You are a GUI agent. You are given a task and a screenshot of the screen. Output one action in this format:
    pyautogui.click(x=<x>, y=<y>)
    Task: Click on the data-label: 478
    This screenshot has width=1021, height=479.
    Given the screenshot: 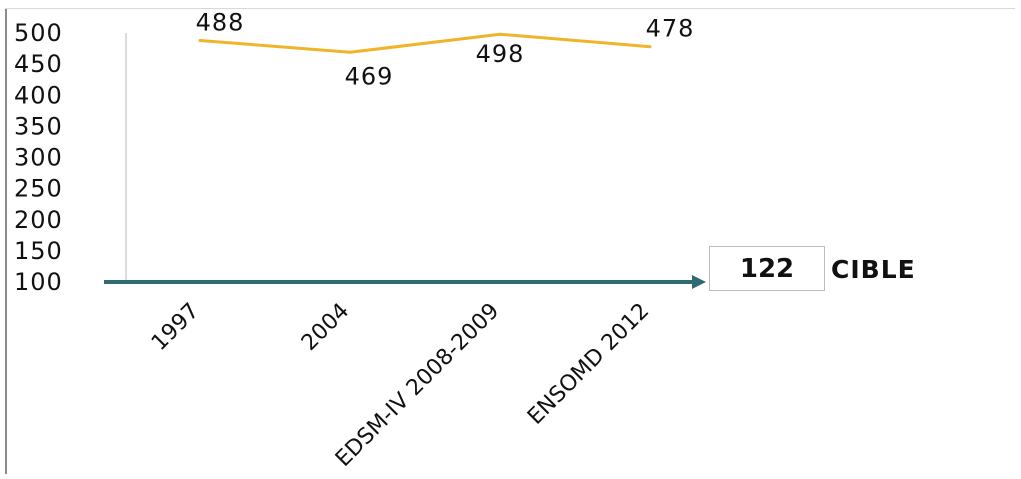 What is the action you would take?
    pyautogui.click(x=670, y=29)
    